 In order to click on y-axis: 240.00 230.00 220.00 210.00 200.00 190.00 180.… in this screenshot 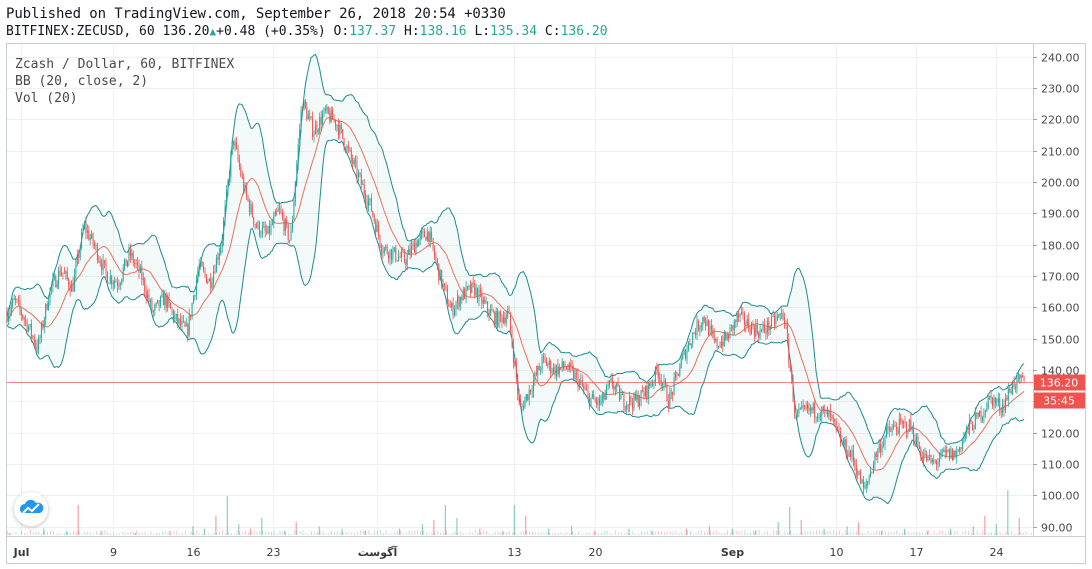, I will do `click(1056, 293)`.